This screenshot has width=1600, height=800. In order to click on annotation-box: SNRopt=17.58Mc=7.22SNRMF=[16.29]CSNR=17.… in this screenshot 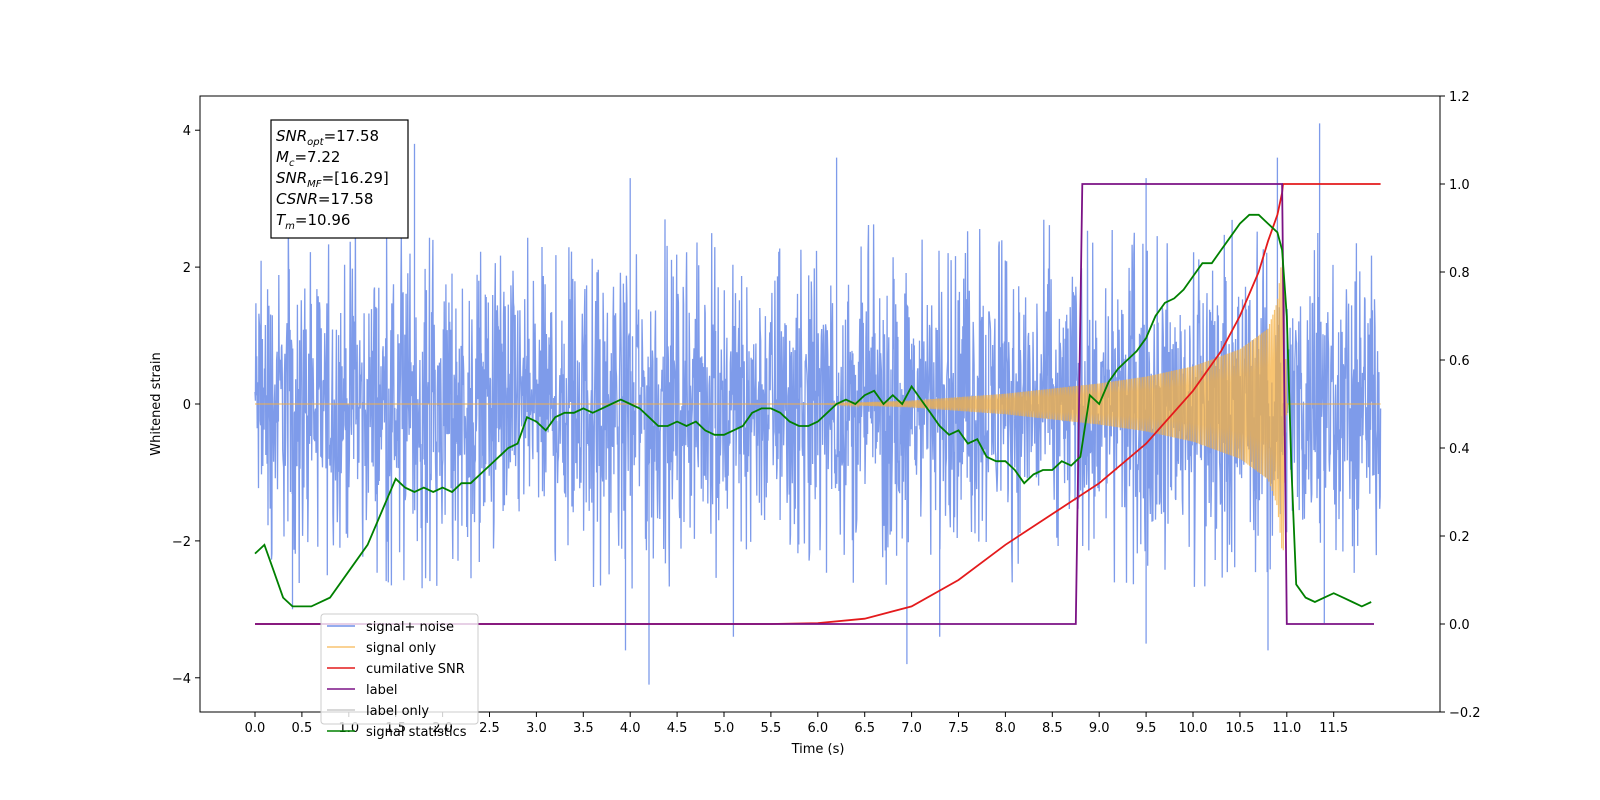, I will do `click(339, 179)`.